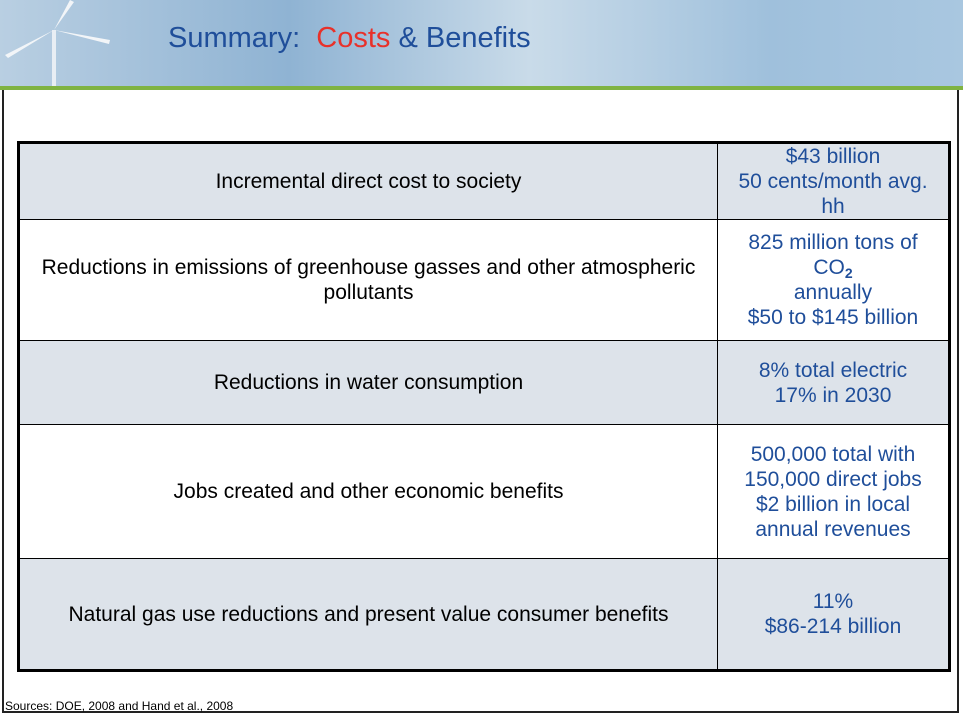 The width and height of the screenshot is (963, 719). I want to click on row-value: 8% total electric 17% in 2030, so click(833, 382).